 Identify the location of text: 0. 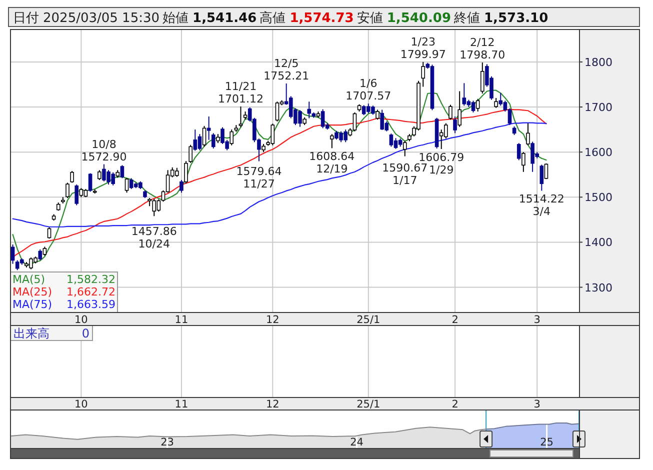
(86, 333).